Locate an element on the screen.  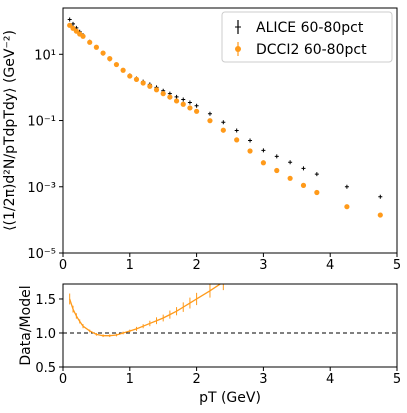
legend-label: DCCI2 60-80pct is located at coordinates (311, 50).